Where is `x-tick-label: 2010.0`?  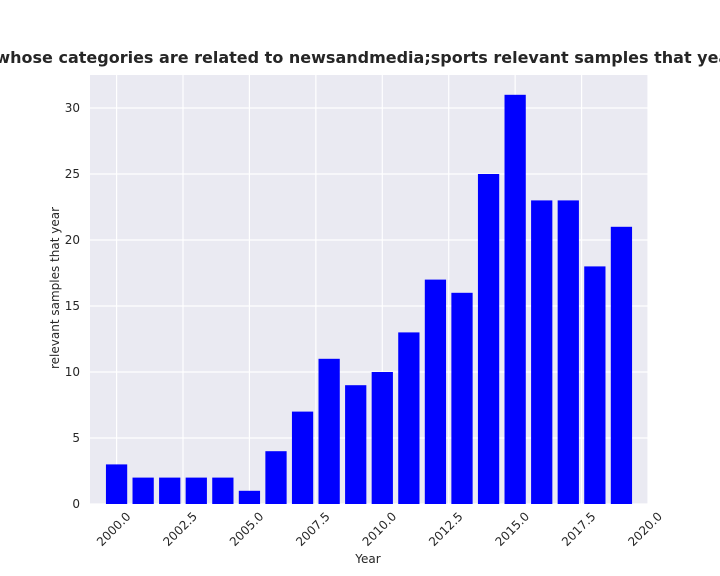
x-tick-label: 2010.0 is located at coordinates (380, 529).